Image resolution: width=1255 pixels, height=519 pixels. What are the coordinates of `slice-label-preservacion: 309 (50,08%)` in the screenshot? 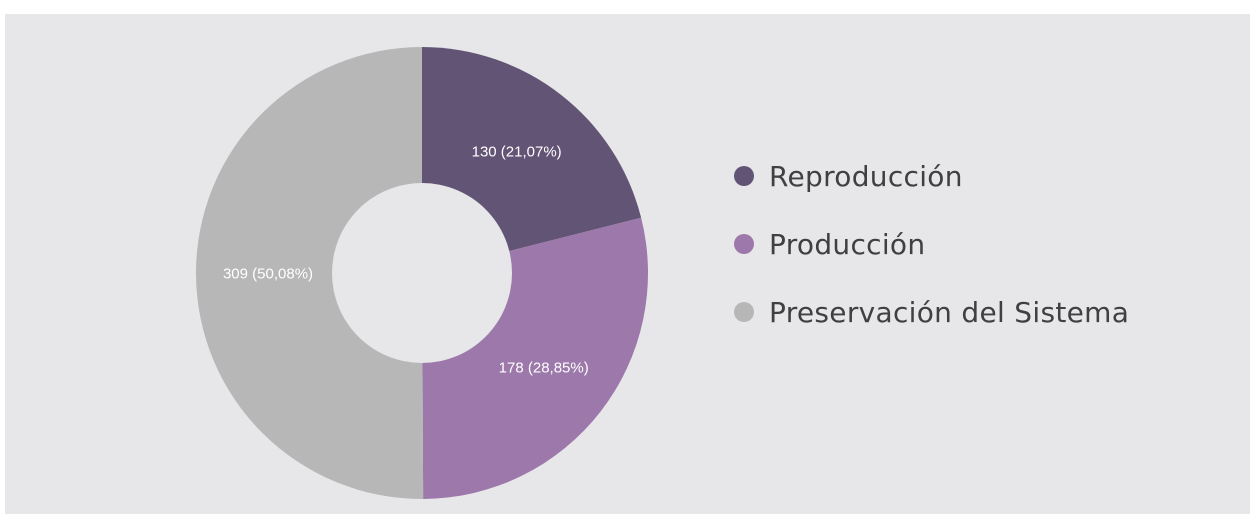 It's located at (268, 273).